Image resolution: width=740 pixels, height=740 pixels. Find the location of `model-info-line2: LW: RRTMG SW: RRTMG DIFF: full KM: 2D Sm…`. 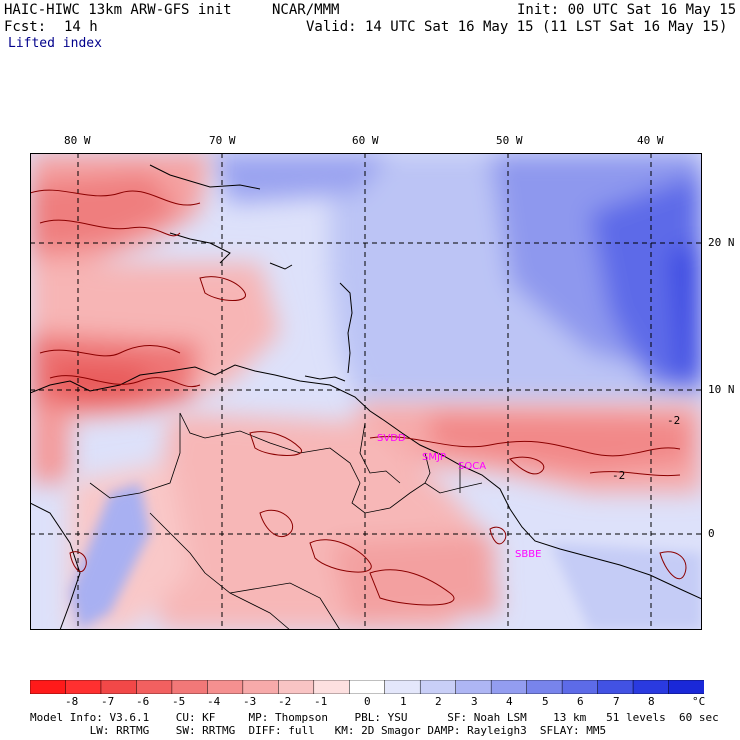

model-info-line2: LW: RRTMG SW: RRTMG DIFF: full KM: 2D Sm… is located at coordinates (318, 730).